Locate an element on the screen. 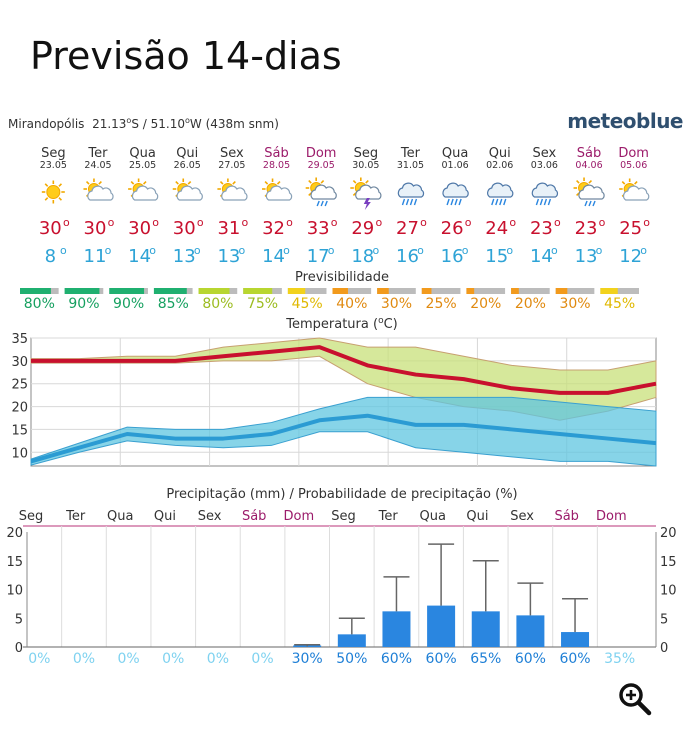 The image size is (685, 750). max-temp-label: 24 is located at coordinates (496, 228).